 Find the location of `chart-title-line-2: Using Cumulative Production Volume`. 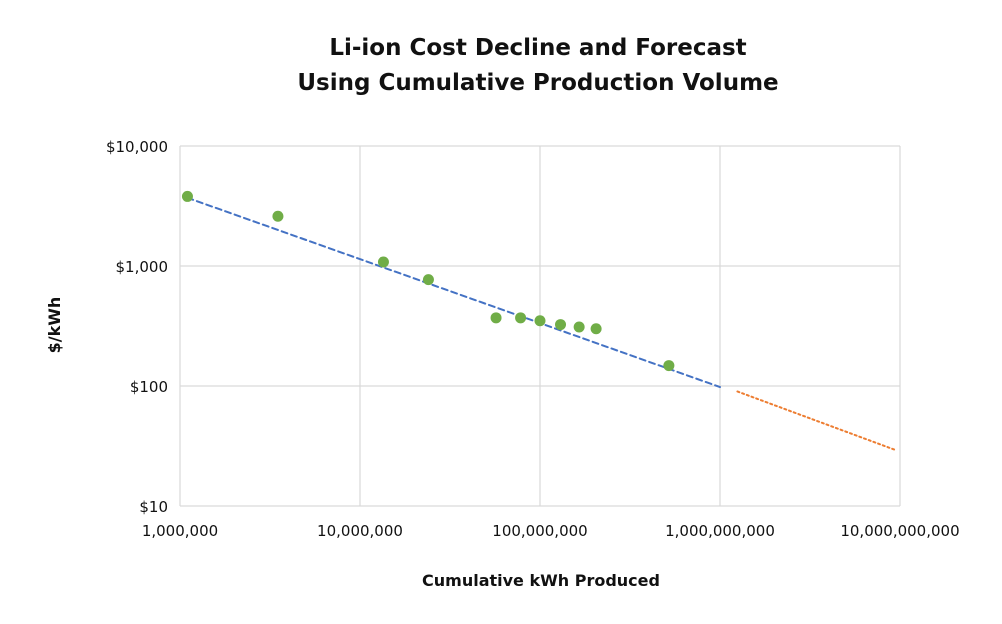

chart-title-line-2: Using Cumulative Production Volume is located at coordinates (537, 83).